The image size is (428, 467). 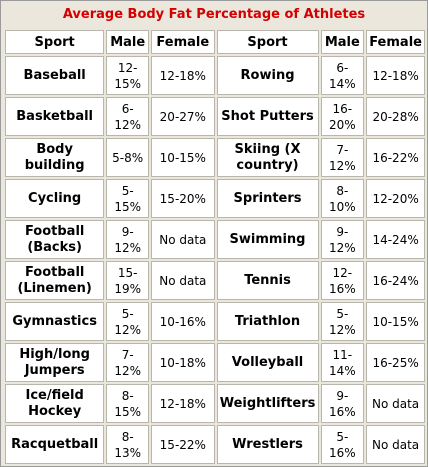 I want to click on sport-cell: Shot Putters, so click(x=267, y=116).